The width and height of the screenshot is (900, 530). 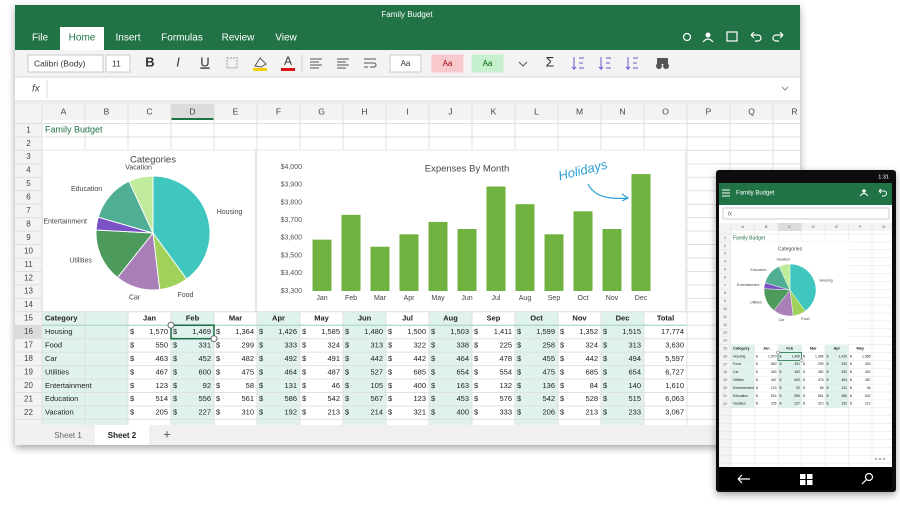 I want to click on table-value: 556, so click(x=204, y=398).